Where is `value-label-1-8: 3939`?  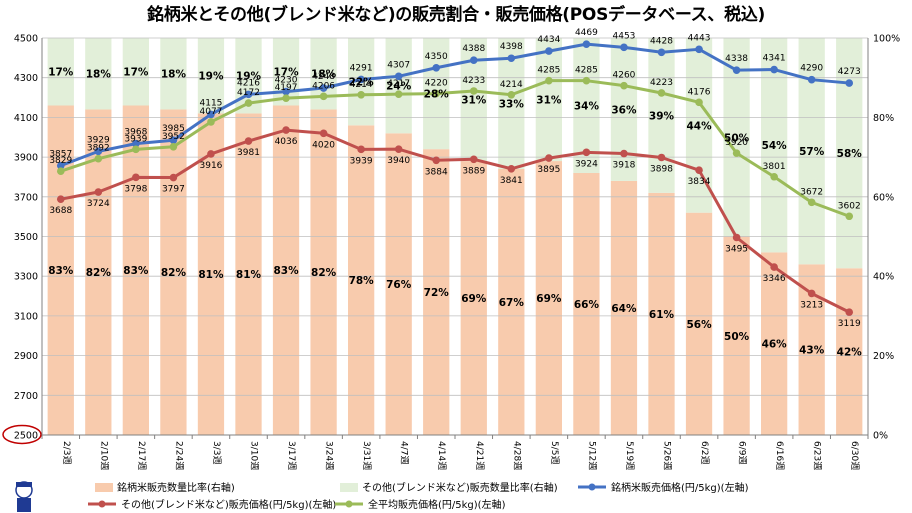
value-label-1-8: 3939 is located at coordinates (361, 161).